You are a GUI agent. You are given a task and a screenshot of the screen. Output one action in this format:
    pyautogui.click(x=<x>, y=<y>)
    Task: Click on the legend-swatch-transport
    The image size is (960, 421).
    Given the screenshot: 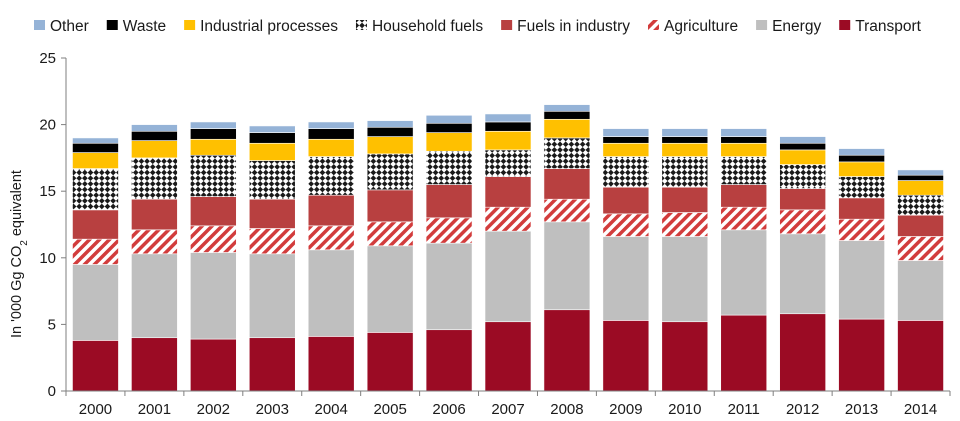 What is the action you would take?
    pyautogui.click(x=845, y=25)
    